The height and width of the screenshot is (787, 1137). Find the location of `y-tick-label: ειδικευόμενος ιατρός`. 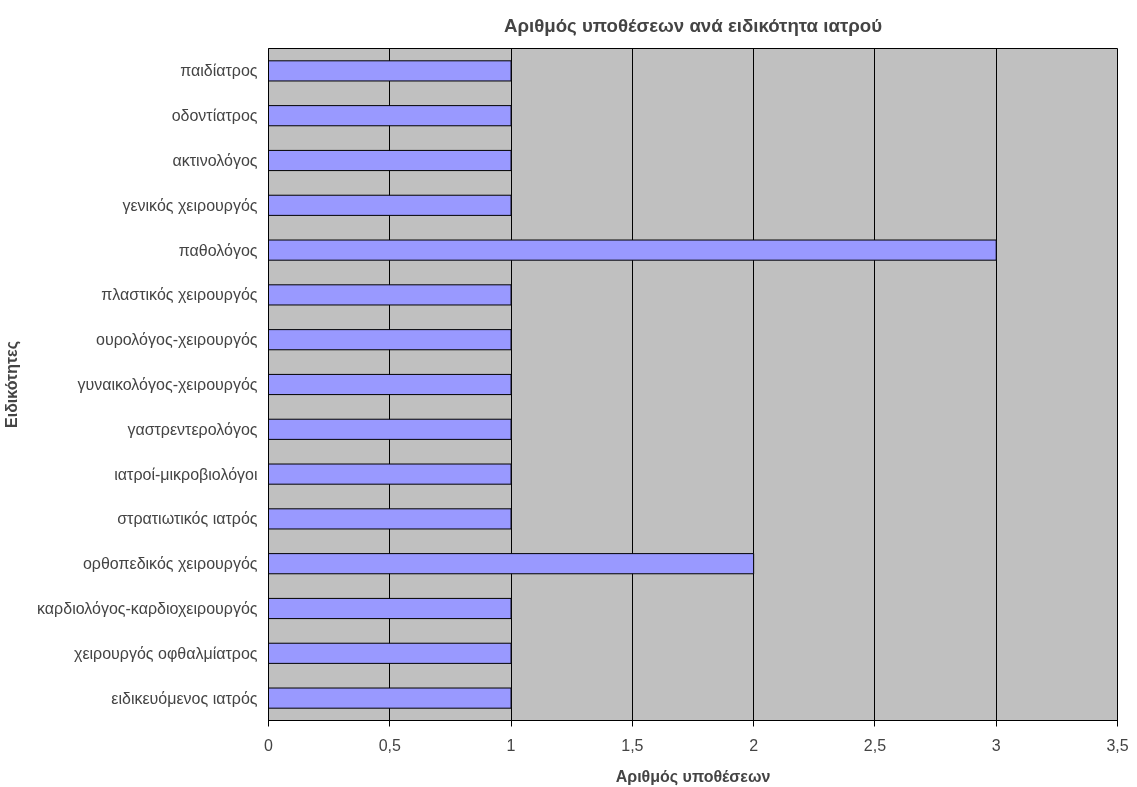

y-tick-label: ειδικευόμενος ιατρός is located at coordinates (184, 698).